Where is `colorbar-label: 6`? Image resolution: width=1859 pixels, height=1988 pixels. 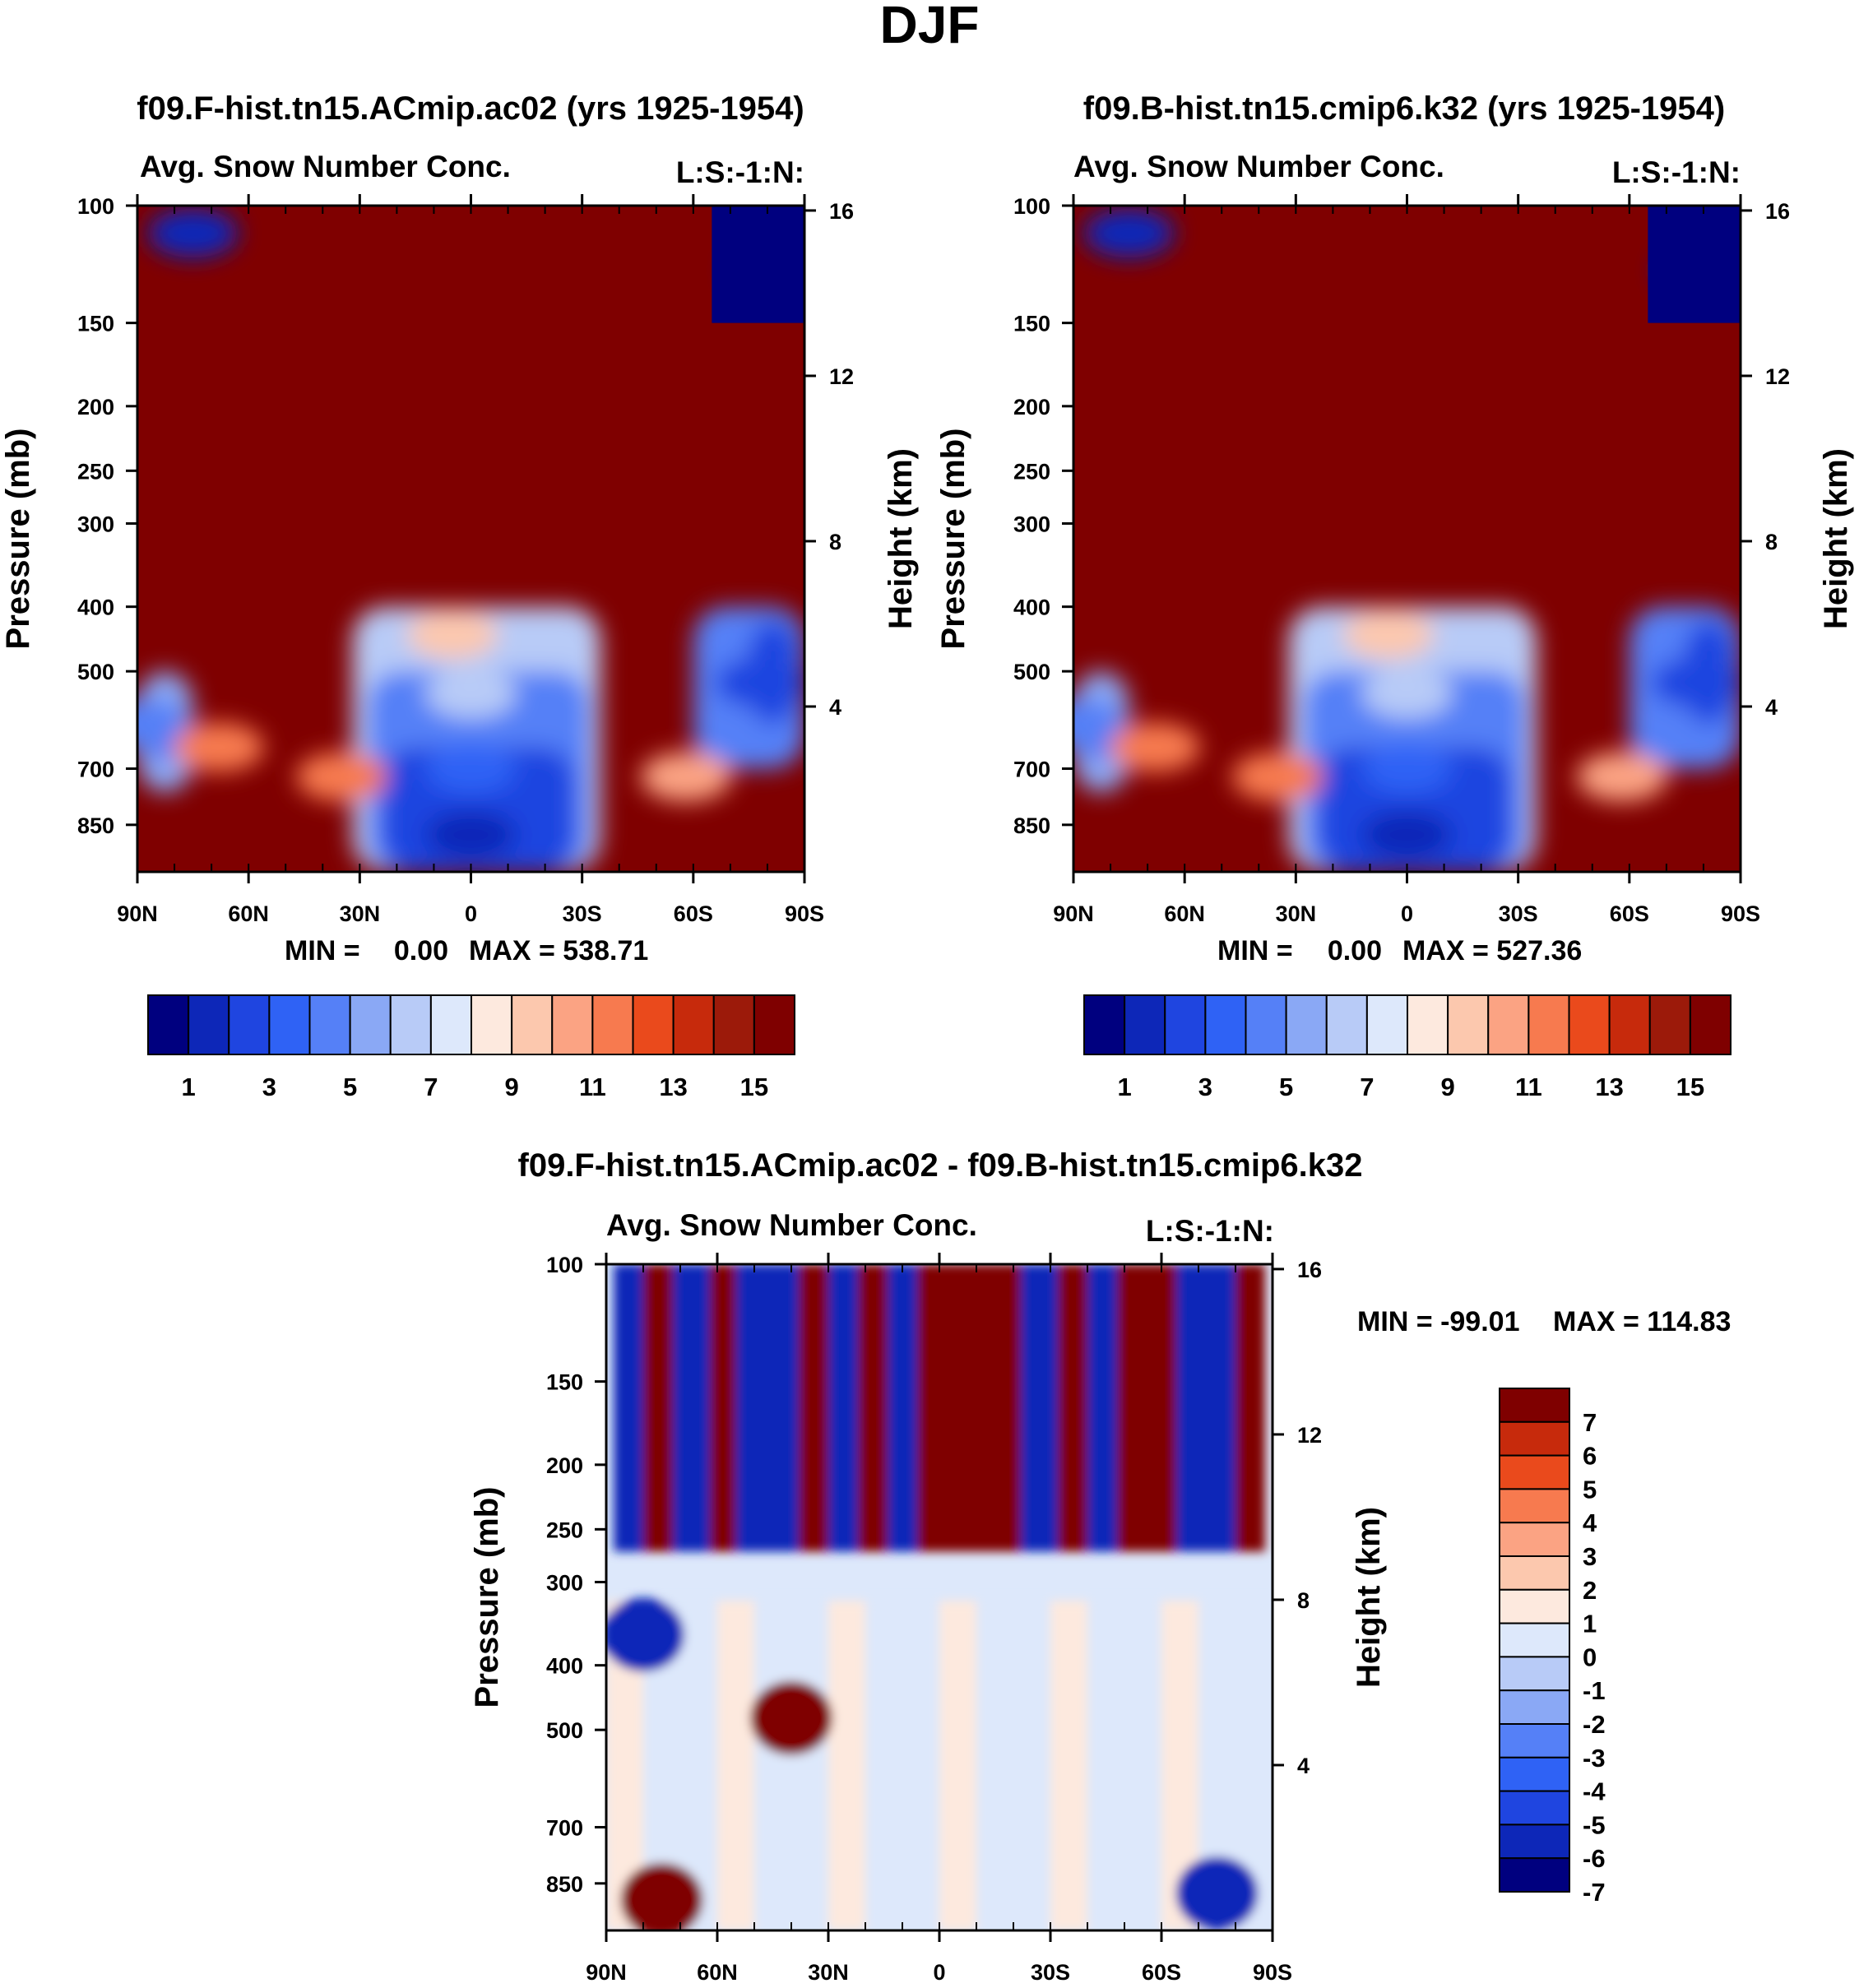 colorbar-label: 6 is located at coordinates (1590, 1456).